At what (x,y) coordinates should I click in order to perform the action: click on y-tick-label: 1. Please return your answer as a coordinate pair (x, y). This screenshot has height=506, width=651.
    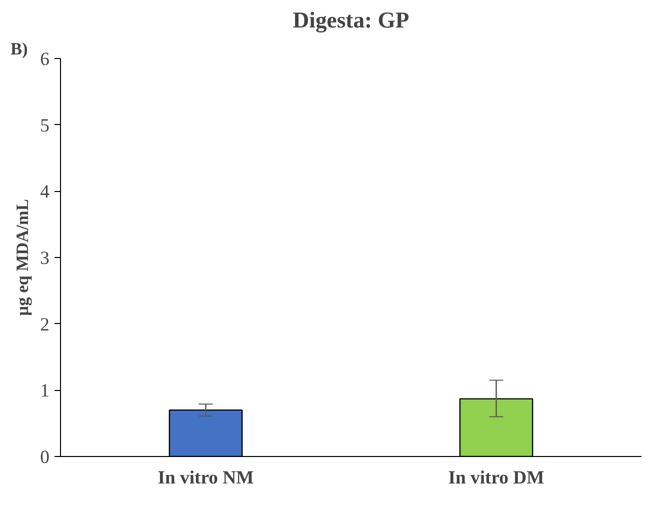
    Looking at the image, I should click on (45, 391).